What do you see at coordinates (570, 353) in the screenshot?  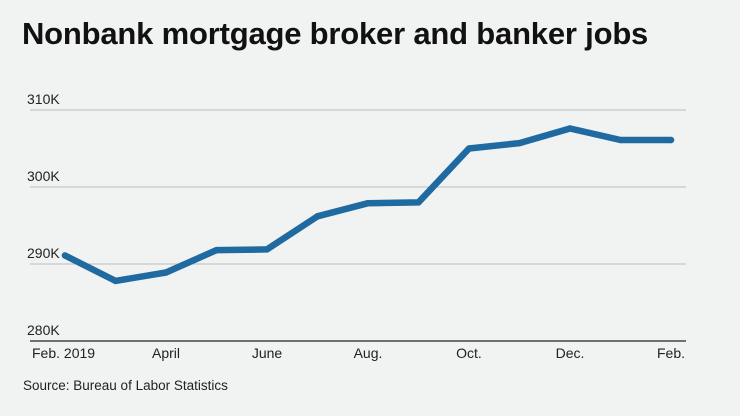 I see `x-tick-label: Dec.` at bounding box center [570, 353].